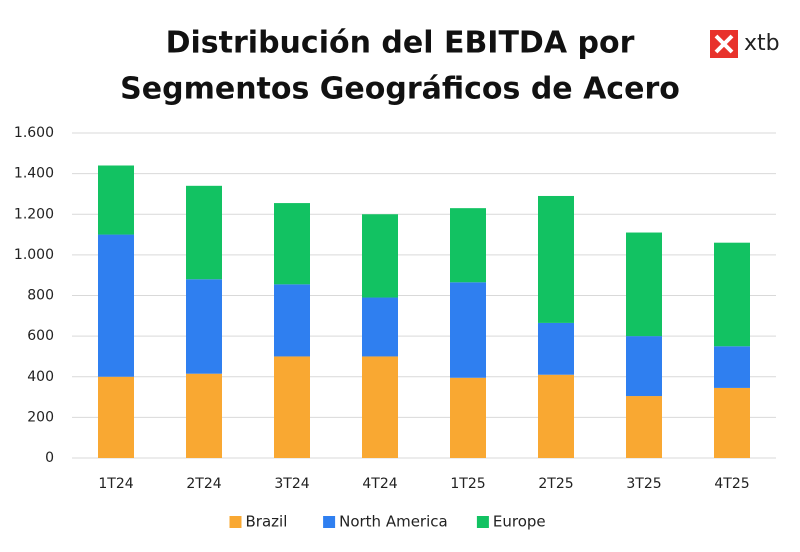 Image resolution: width=800 pixels, height=552 pixels. Describe the element at coordinates (291, 484) in the screenshot. I see `x-tick-label: 3T24` at that location.